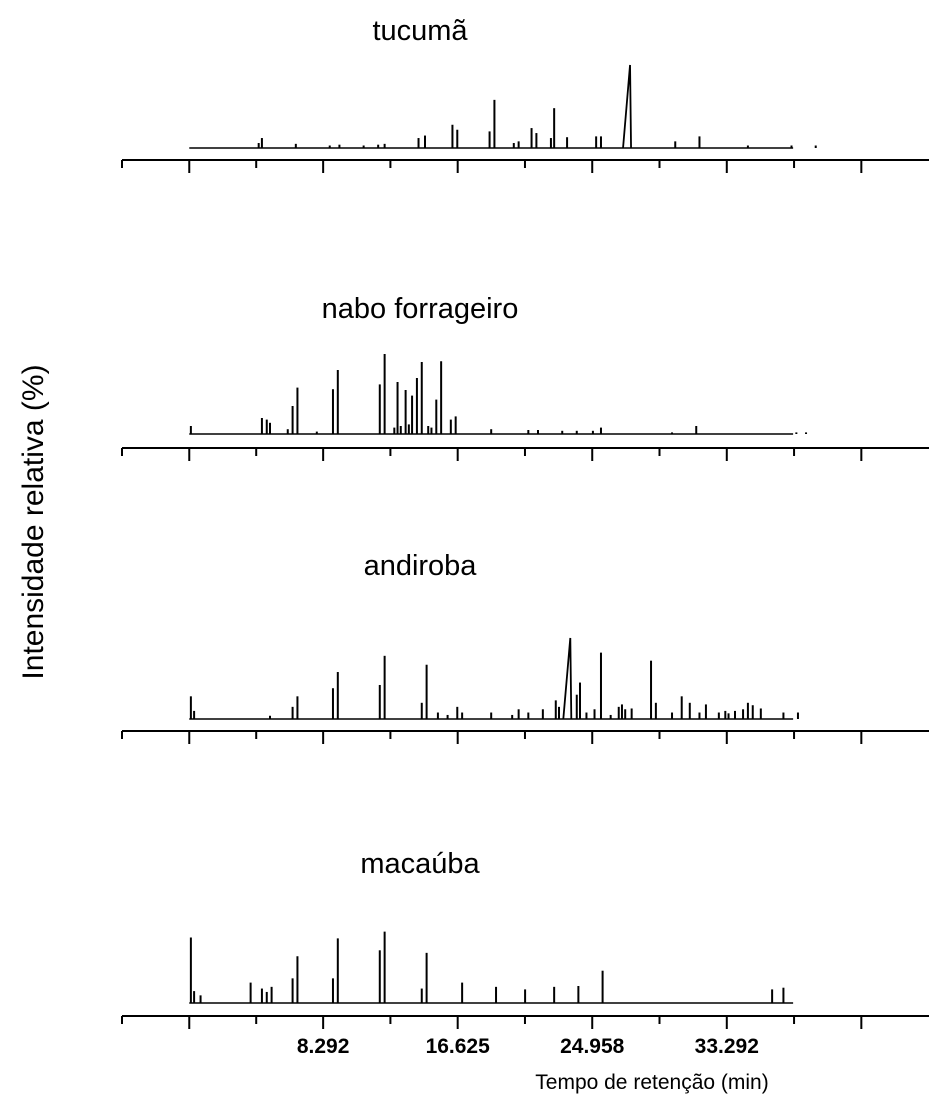 The width and height of the screenshot is (929, 1101). What do you see at coordinates (421, 566) in the screenshot?
I see `panel-title: andiroba` at bounding box center [421, 566].